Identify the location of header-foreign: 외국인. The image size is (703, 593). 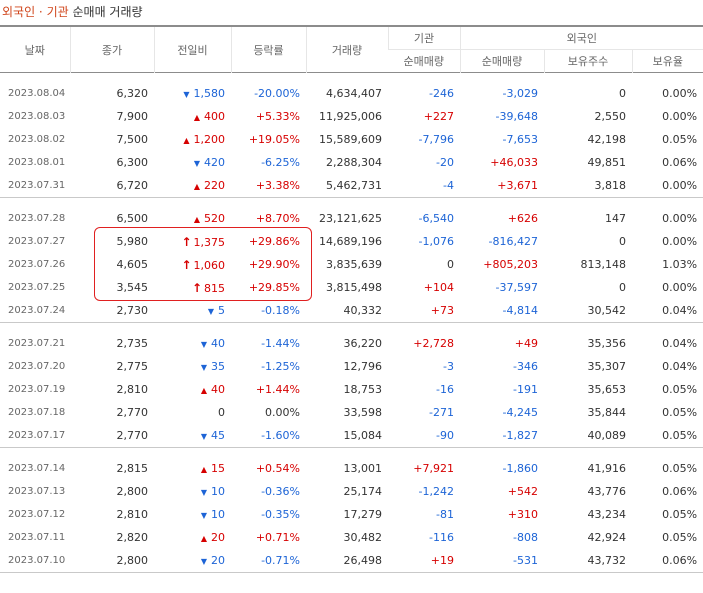
(581, 37).